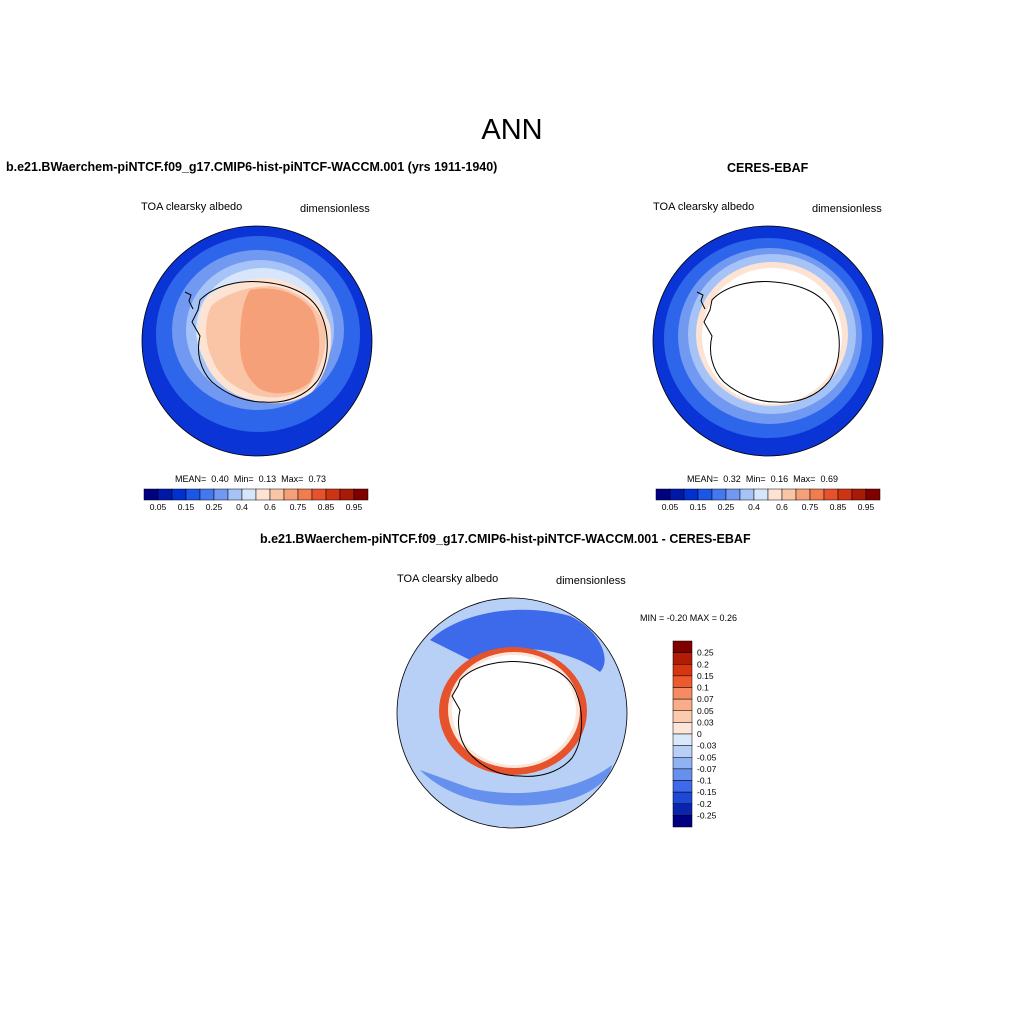 This screenshot has height=1024, width=1024. Describe the element at coordinates (326, 507) in the screenshot. I see `panel1-colorbar-tick-label: 0.85` at that location.